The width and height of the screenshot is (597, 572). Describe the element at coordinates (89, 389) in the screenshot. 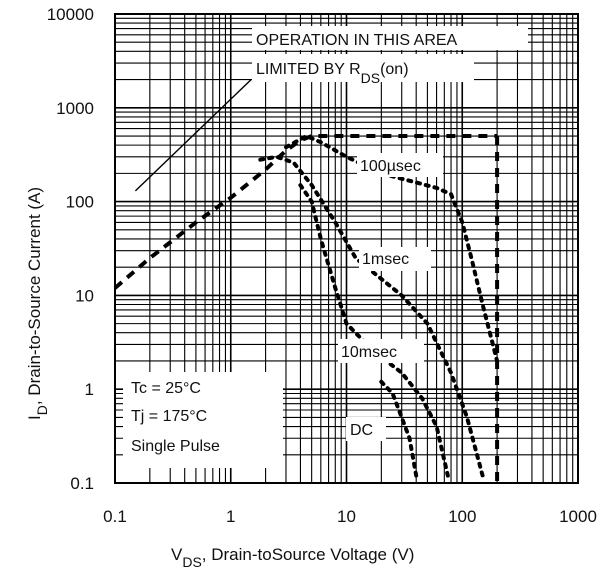

I see `y-tick-label: 1` at that location.